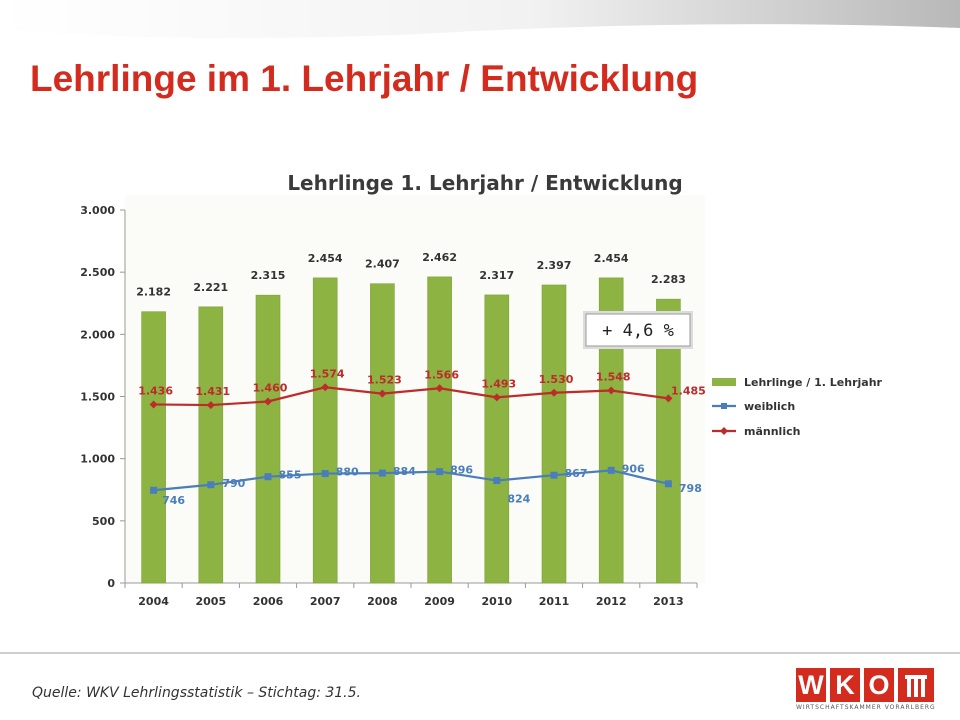 The image size is (960, 720). What do you see at coordinates (155, 390) in the screenshot?
I see `male-data-label: 1.436` at bounding box center [155, 390].